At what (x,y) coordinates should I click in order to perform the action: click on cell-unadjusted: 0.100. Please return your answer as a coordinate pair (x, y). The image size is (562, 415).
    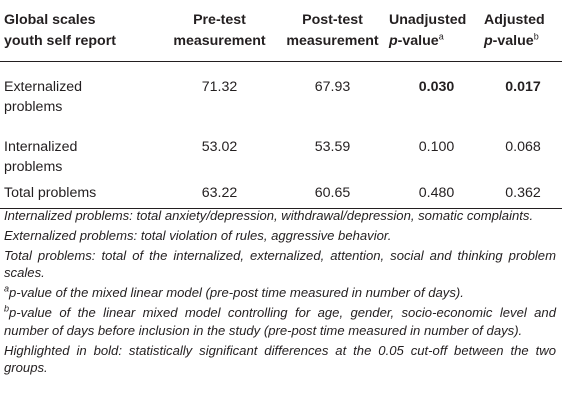
    Looking at the image, I should click on (436, 146).